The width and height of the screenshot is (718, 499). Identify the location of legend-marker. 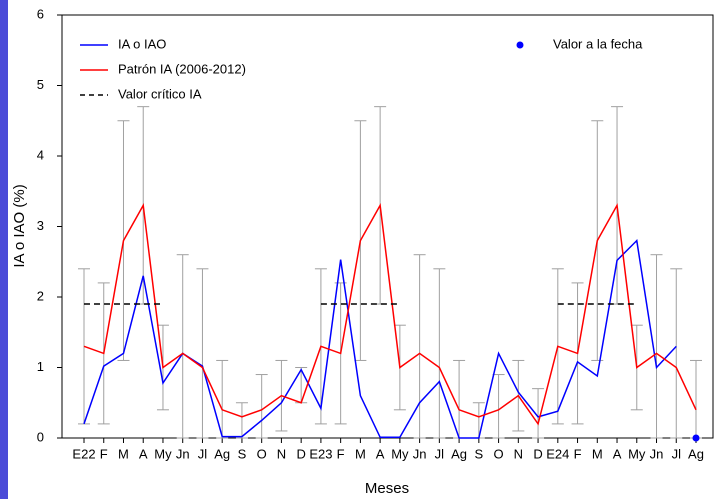
(520, 45).